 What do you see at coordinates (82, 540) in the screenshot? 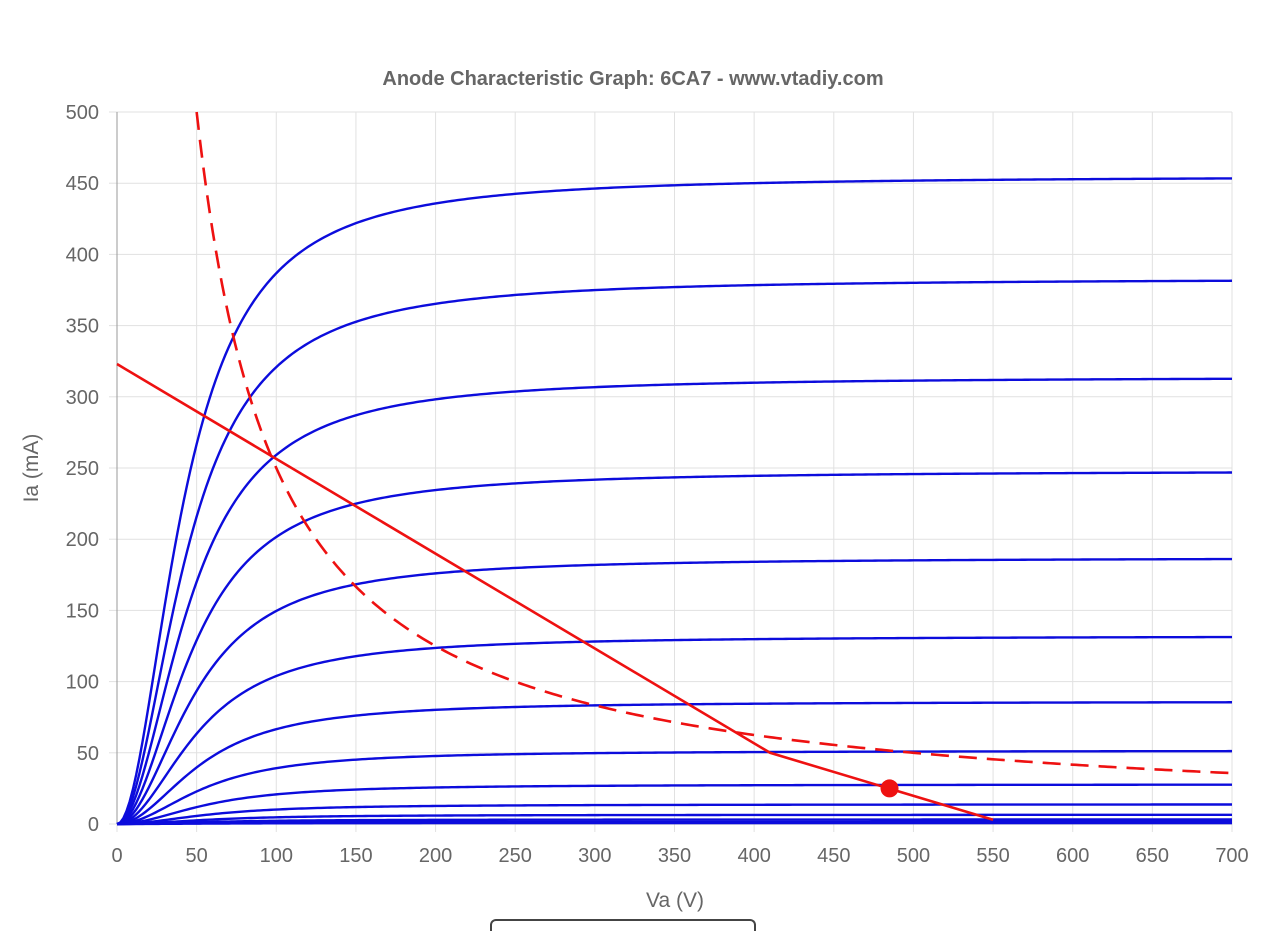
I see `y-tick-label: 200` at bounding box center [82, 540].